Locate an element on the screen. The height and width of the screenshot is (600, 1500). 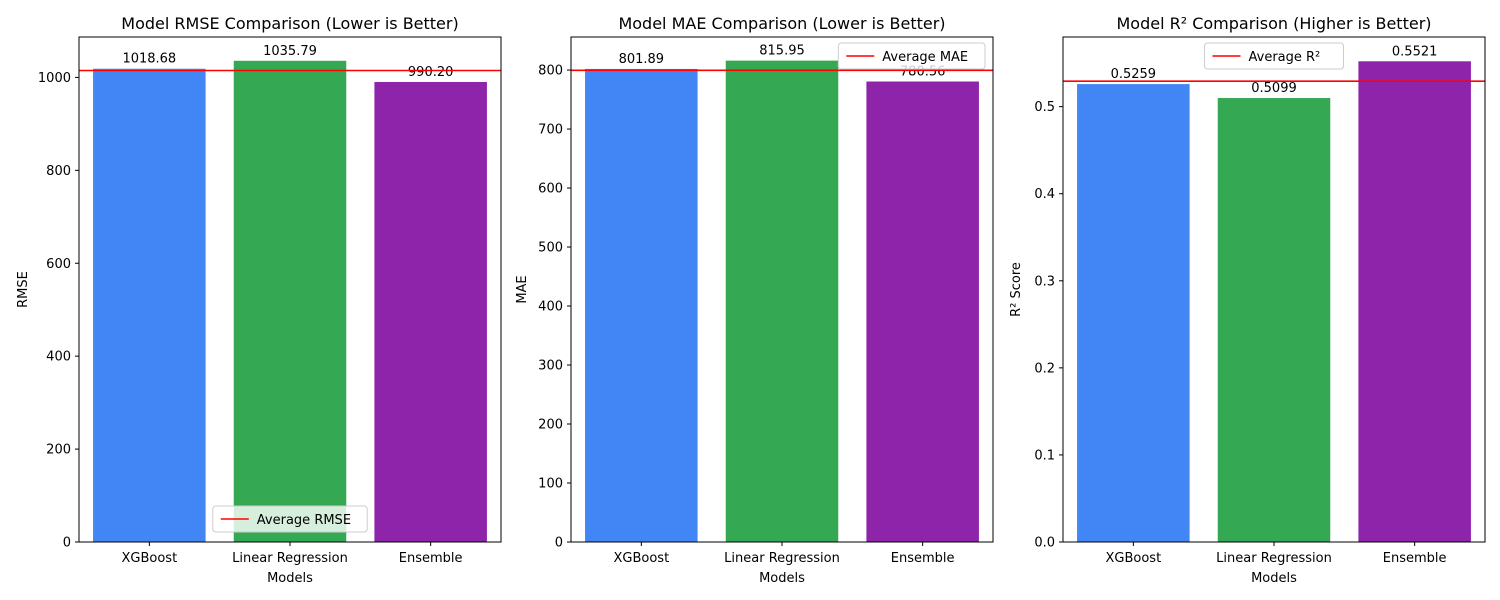
mae-legend-box is located at coordinates (911, 56).